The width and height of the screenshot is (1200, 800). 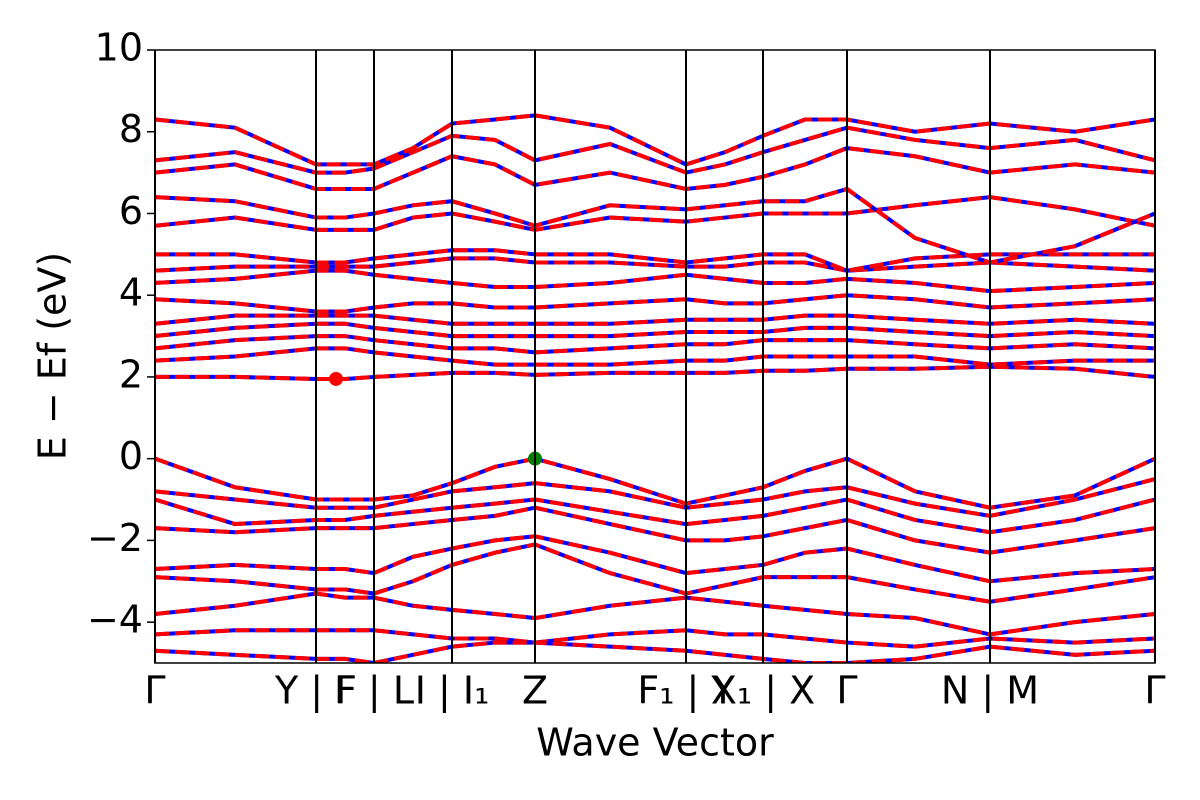 I want to click on band-edge-marker, so click(x=336, y=378).